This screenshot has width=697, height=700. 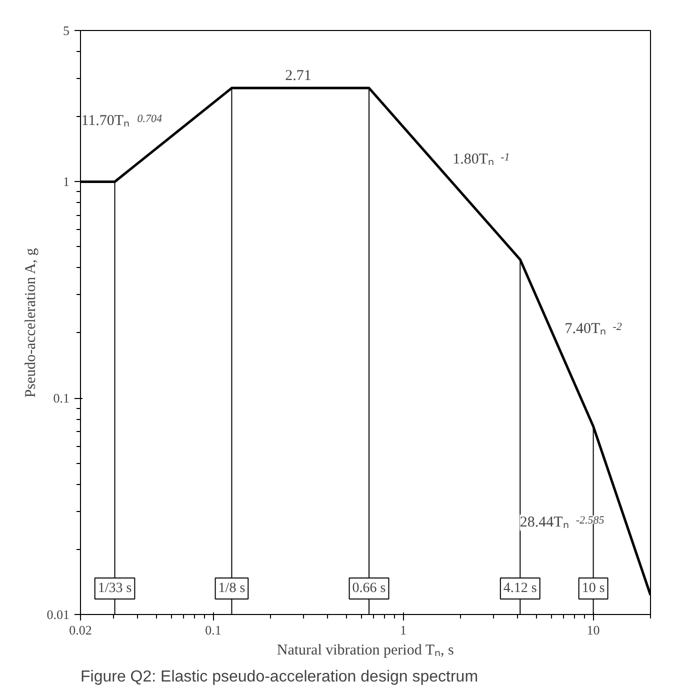 I want to click on annotation: 1.80Tₙ-1, so click(x=481, y=160).